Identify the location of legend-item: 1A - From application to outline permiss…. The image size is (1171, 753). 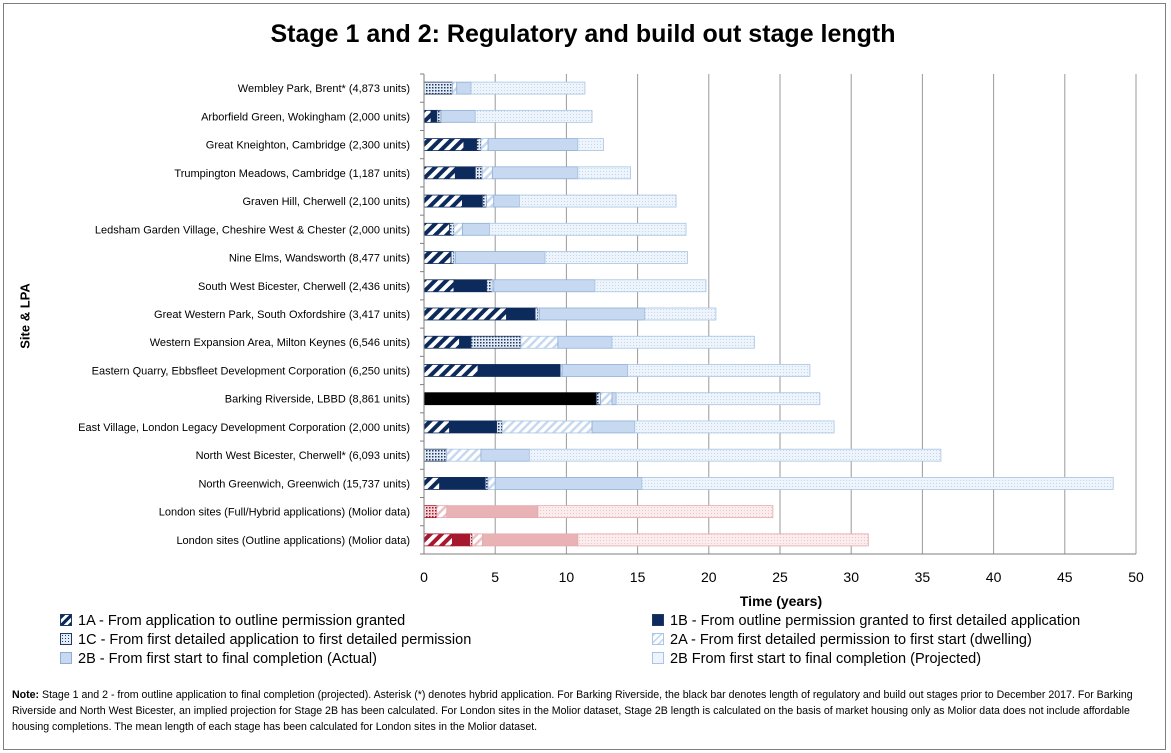
(232, 621).